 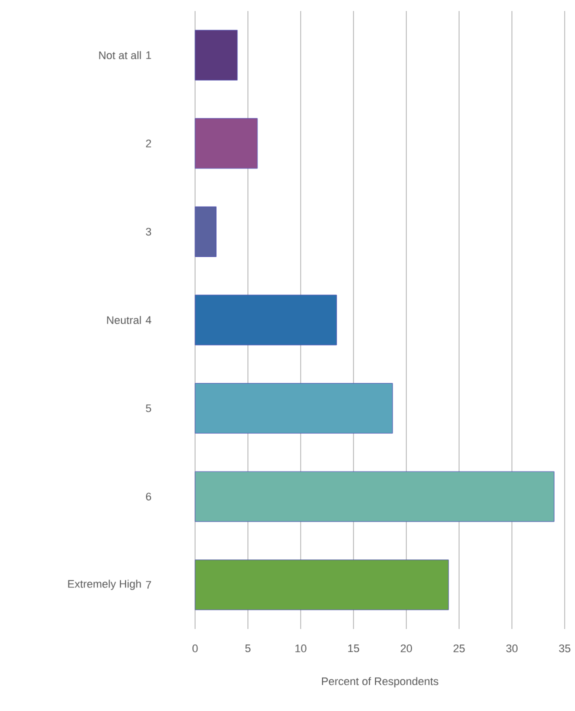 What do you see at coordinates (354, 648) in the screenshot?
I see `x-tick-label: 15` at bounding box center [354, 648].